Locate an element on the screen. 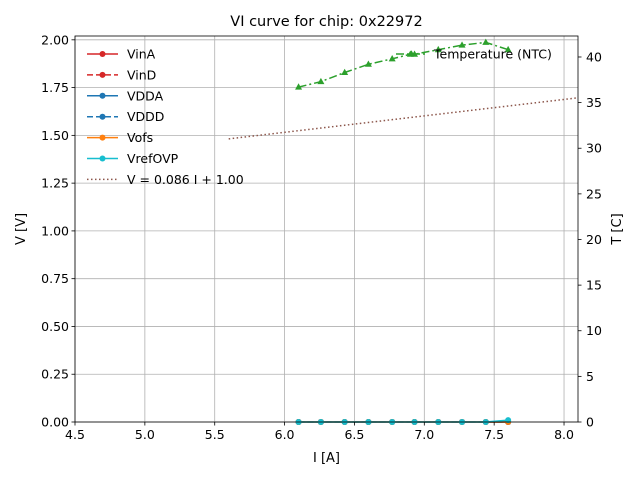 The image size is (640, 480). y-tick-label: 0.25 is located at coordinates (55, 374).